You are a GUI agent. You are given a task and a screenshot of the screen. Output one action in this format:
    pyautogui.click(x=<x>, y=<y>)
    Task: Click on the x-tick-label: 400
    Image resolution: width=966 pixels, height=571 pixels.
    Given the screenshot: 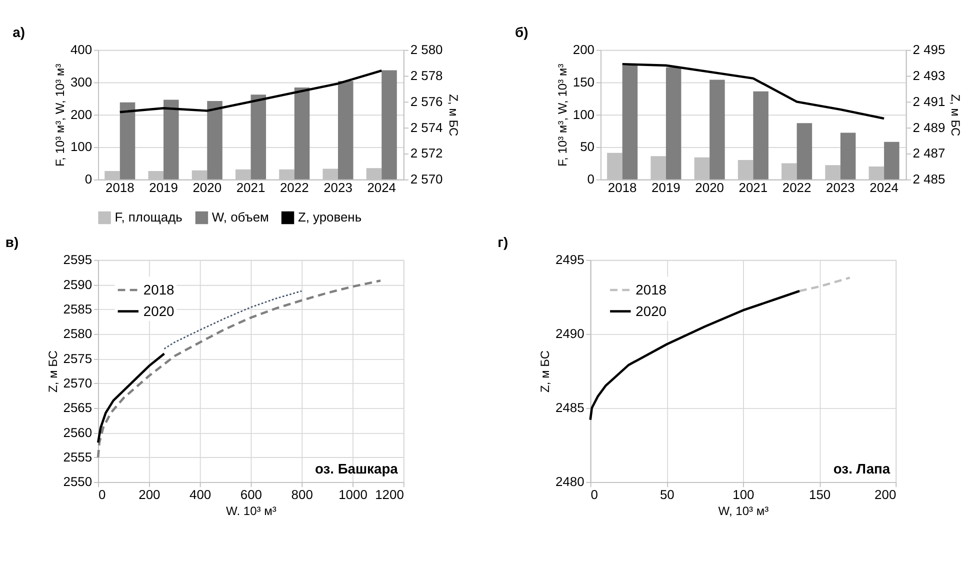 What is the action you would take?
    pyautogui.click(x=201, y=494)
    